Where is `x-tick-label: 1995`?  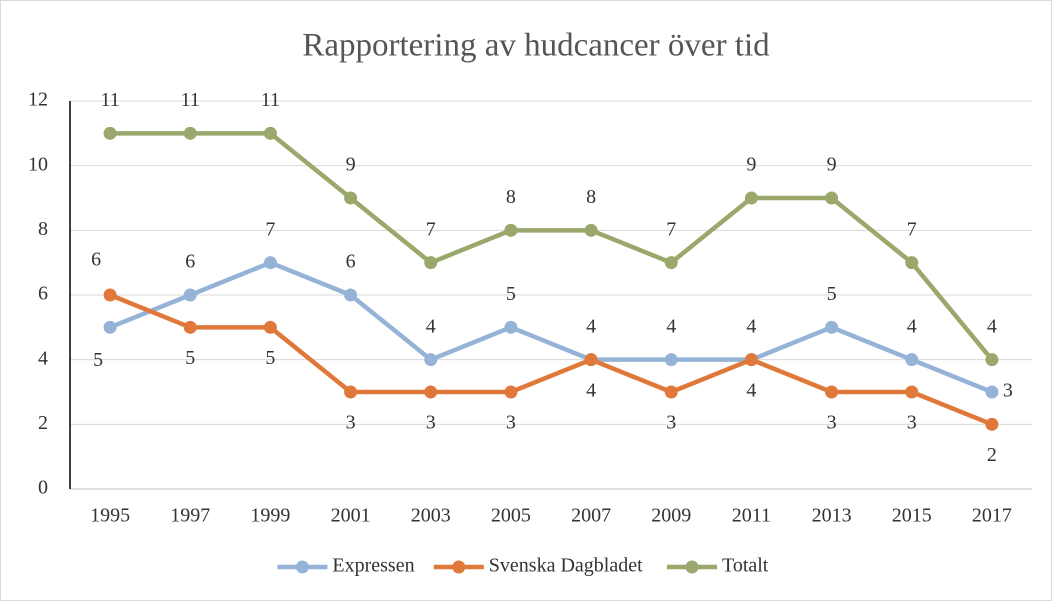
x-tick-label: 1995 is located at coordinates (110, 516).